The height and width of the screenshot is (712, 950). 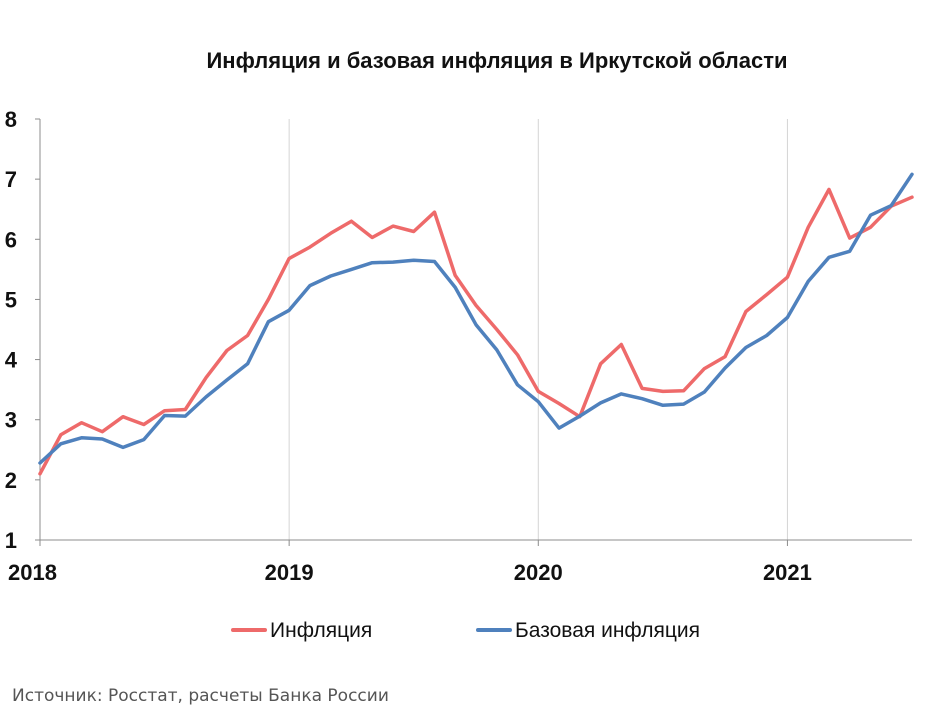 I want to click on y-axis-tick-labels: 1 2 3 4 5 6 7 8, so click(x=11, y=330).